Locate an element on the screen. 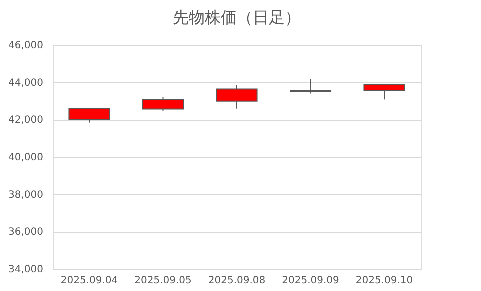 This screenshot has height=291, width=481. x-tick-label: 2025.09.09 is located at coordinates (311, 281).